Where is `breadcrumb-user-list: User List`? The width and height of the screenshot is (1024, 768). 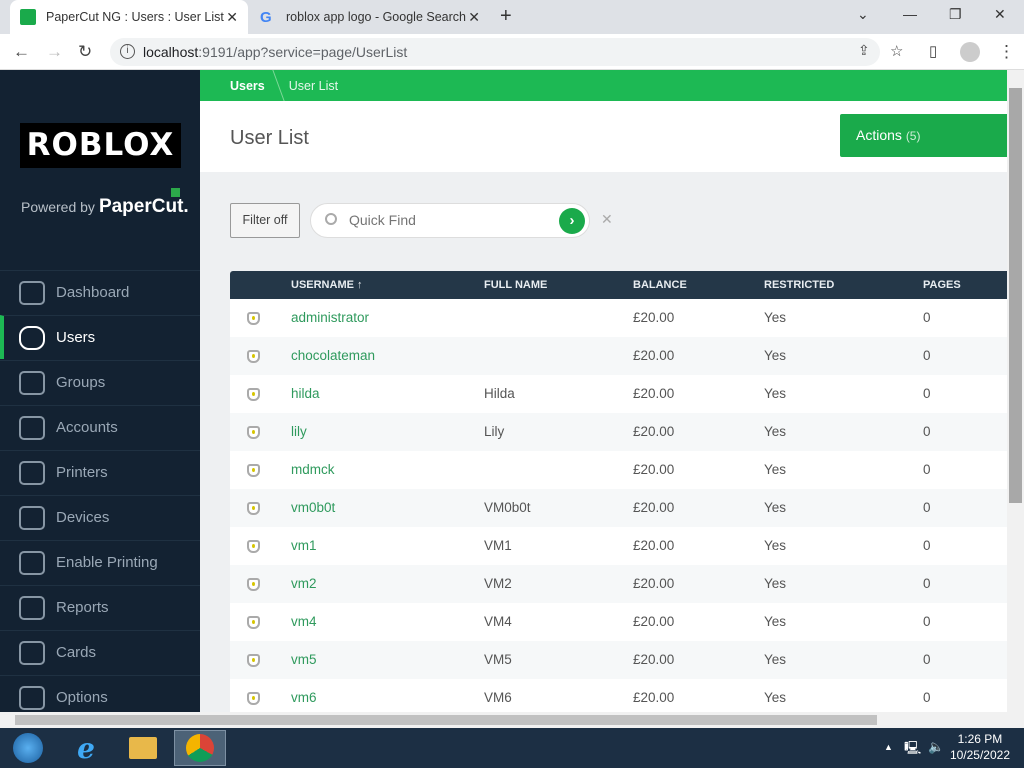 breadcrumb-user-list: User List is located at coordinates (313, 85).